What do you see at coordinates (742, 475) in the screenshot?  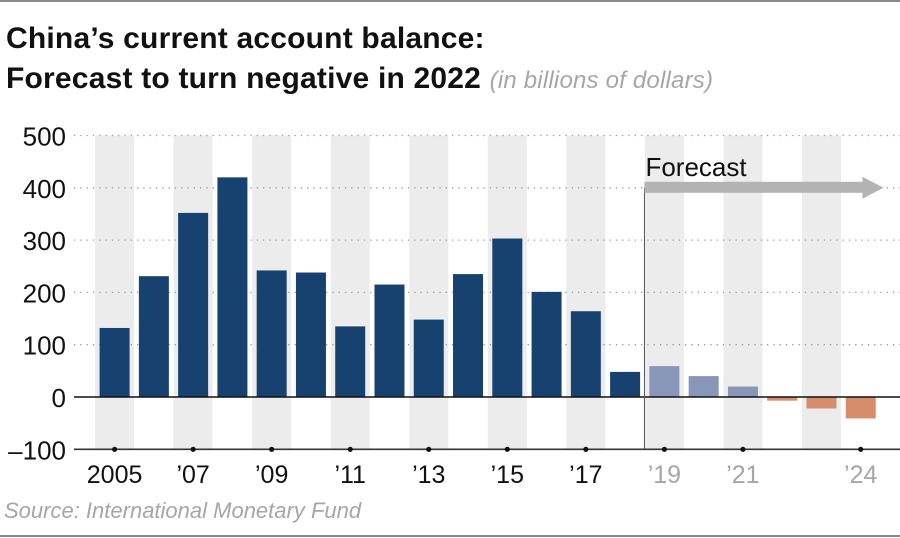 I see `x-tick-label: ’21` at bounding box center [742, 475].